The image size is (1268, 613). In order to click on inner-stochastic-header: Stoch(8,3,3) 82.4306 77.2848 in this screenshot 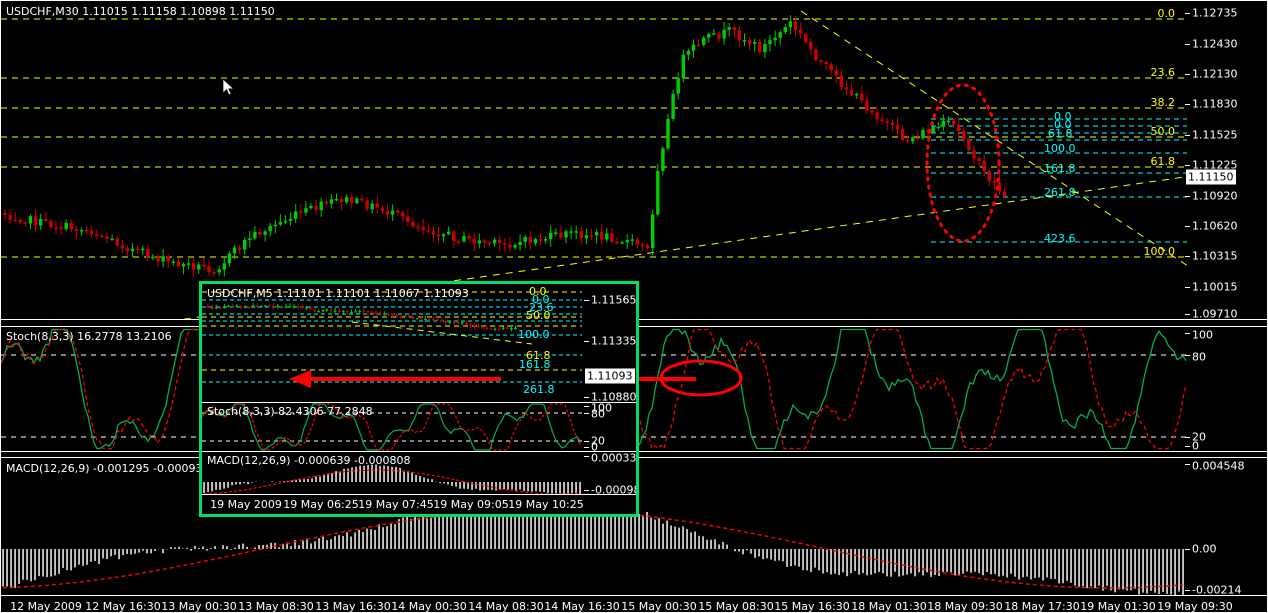, I will do `click(290, 411)`.